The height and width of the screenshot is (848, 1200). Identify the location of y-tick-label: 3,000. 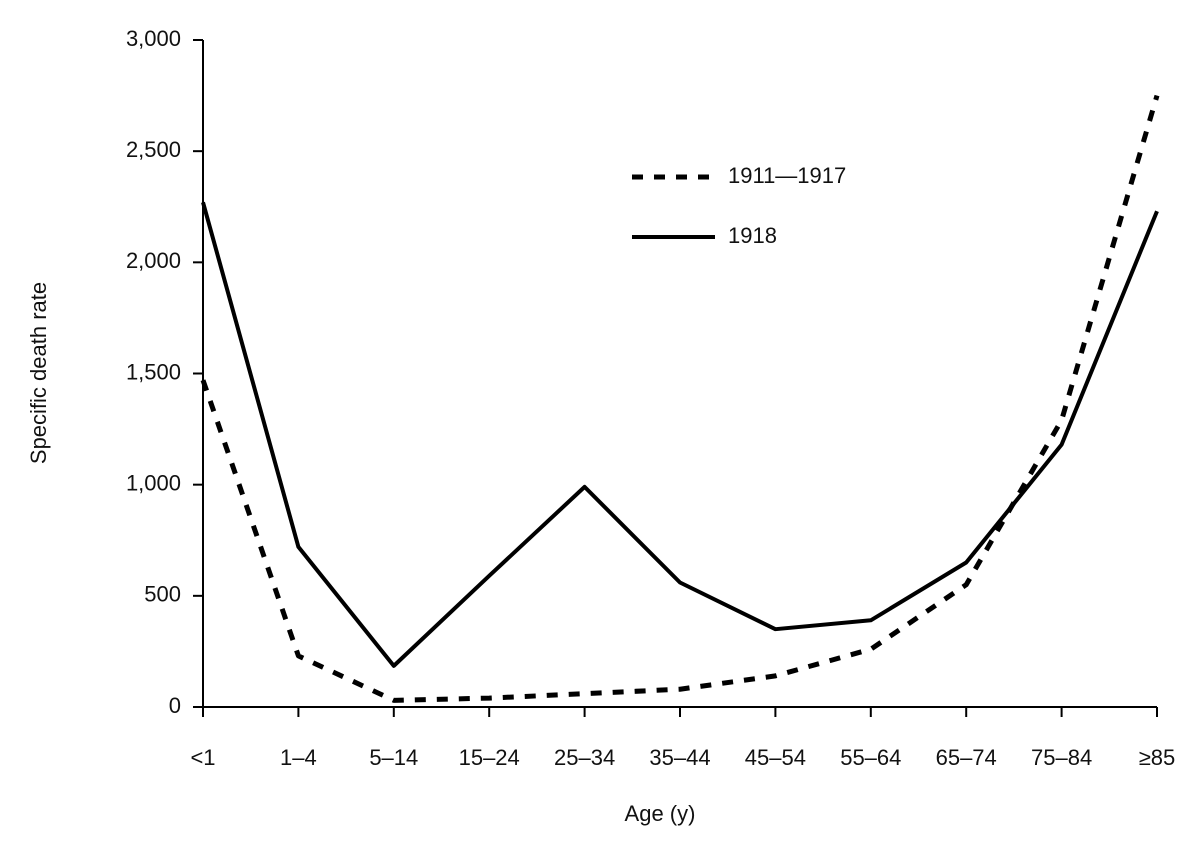
(153, 38).